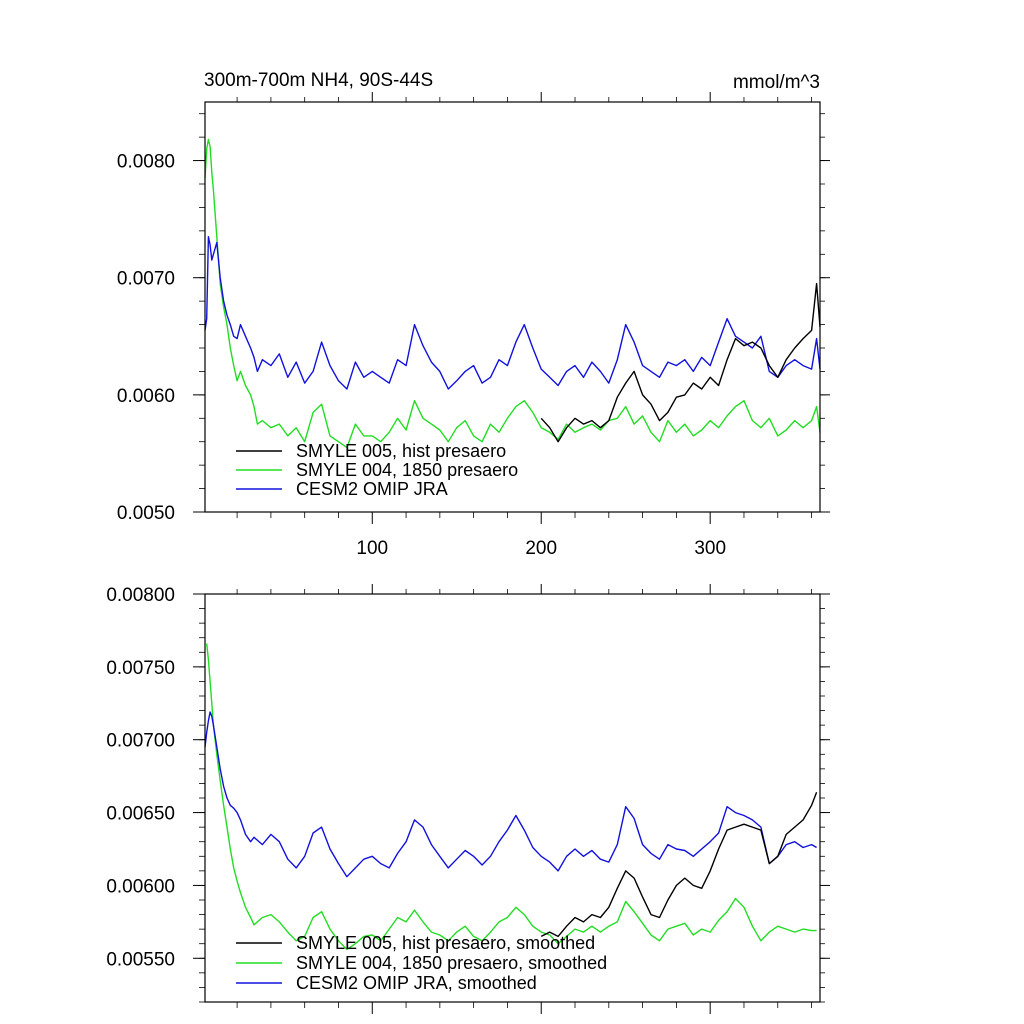 The height and width of the screenshot is (1024, 1024). I want to click on legend-label: SMYLE 004, 1850 presaero, smoothed, so click(451, 963).